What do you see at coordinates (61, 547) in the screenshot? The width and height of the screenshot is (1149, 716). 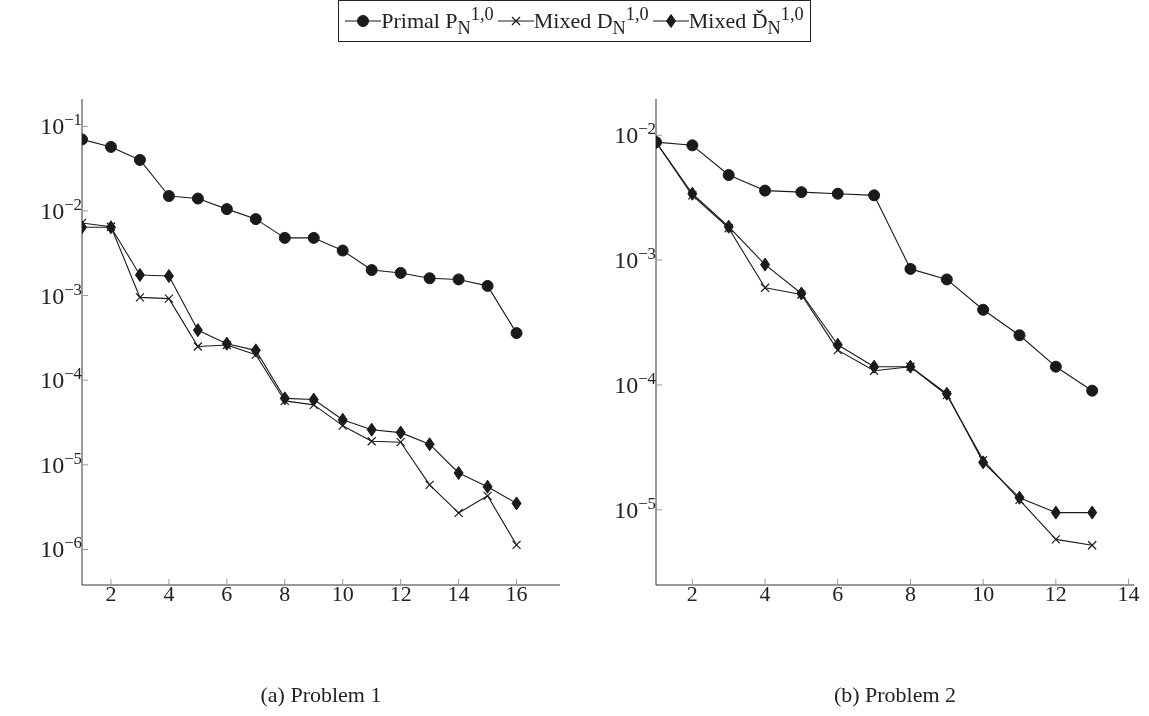 I see `y-tick-label: 10$^{−6}$` at bounding box center [61, 547].